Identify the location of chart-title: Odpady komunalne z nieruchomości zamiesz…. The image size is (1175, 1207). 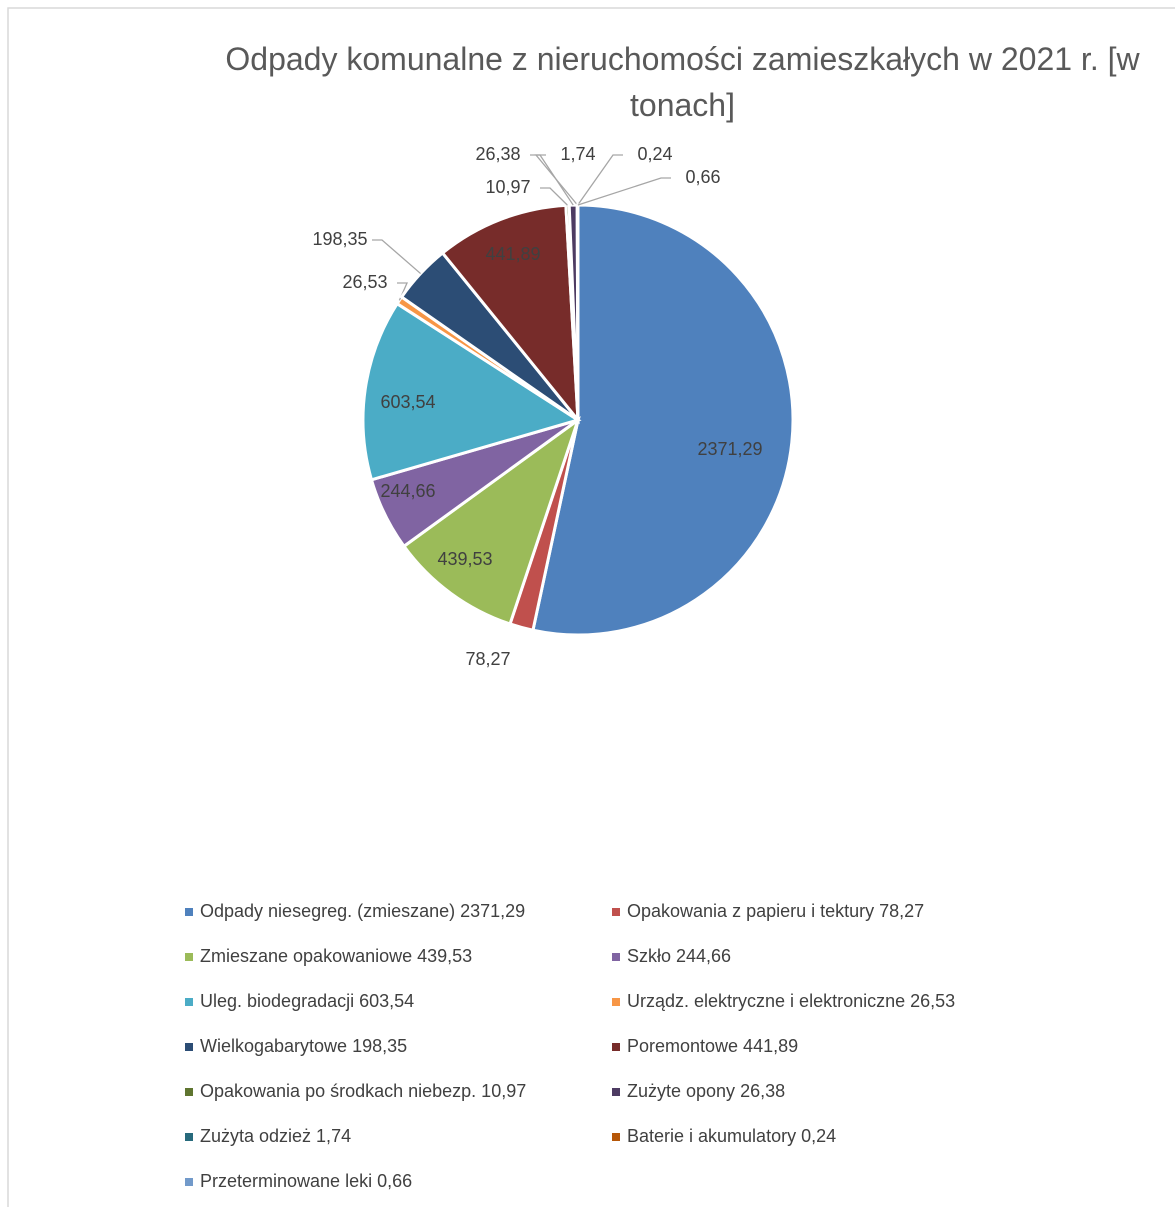
(682, 82).